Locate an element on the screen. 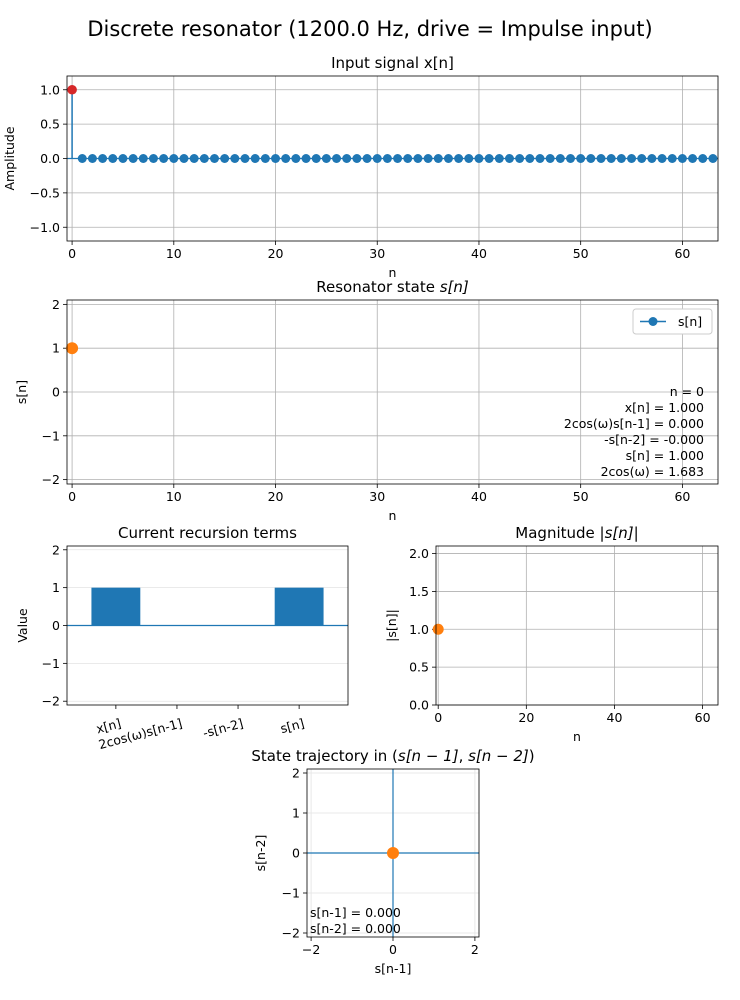  annotation-line: -s[n-2] = -0.000 is located at coordinates (654, 439).